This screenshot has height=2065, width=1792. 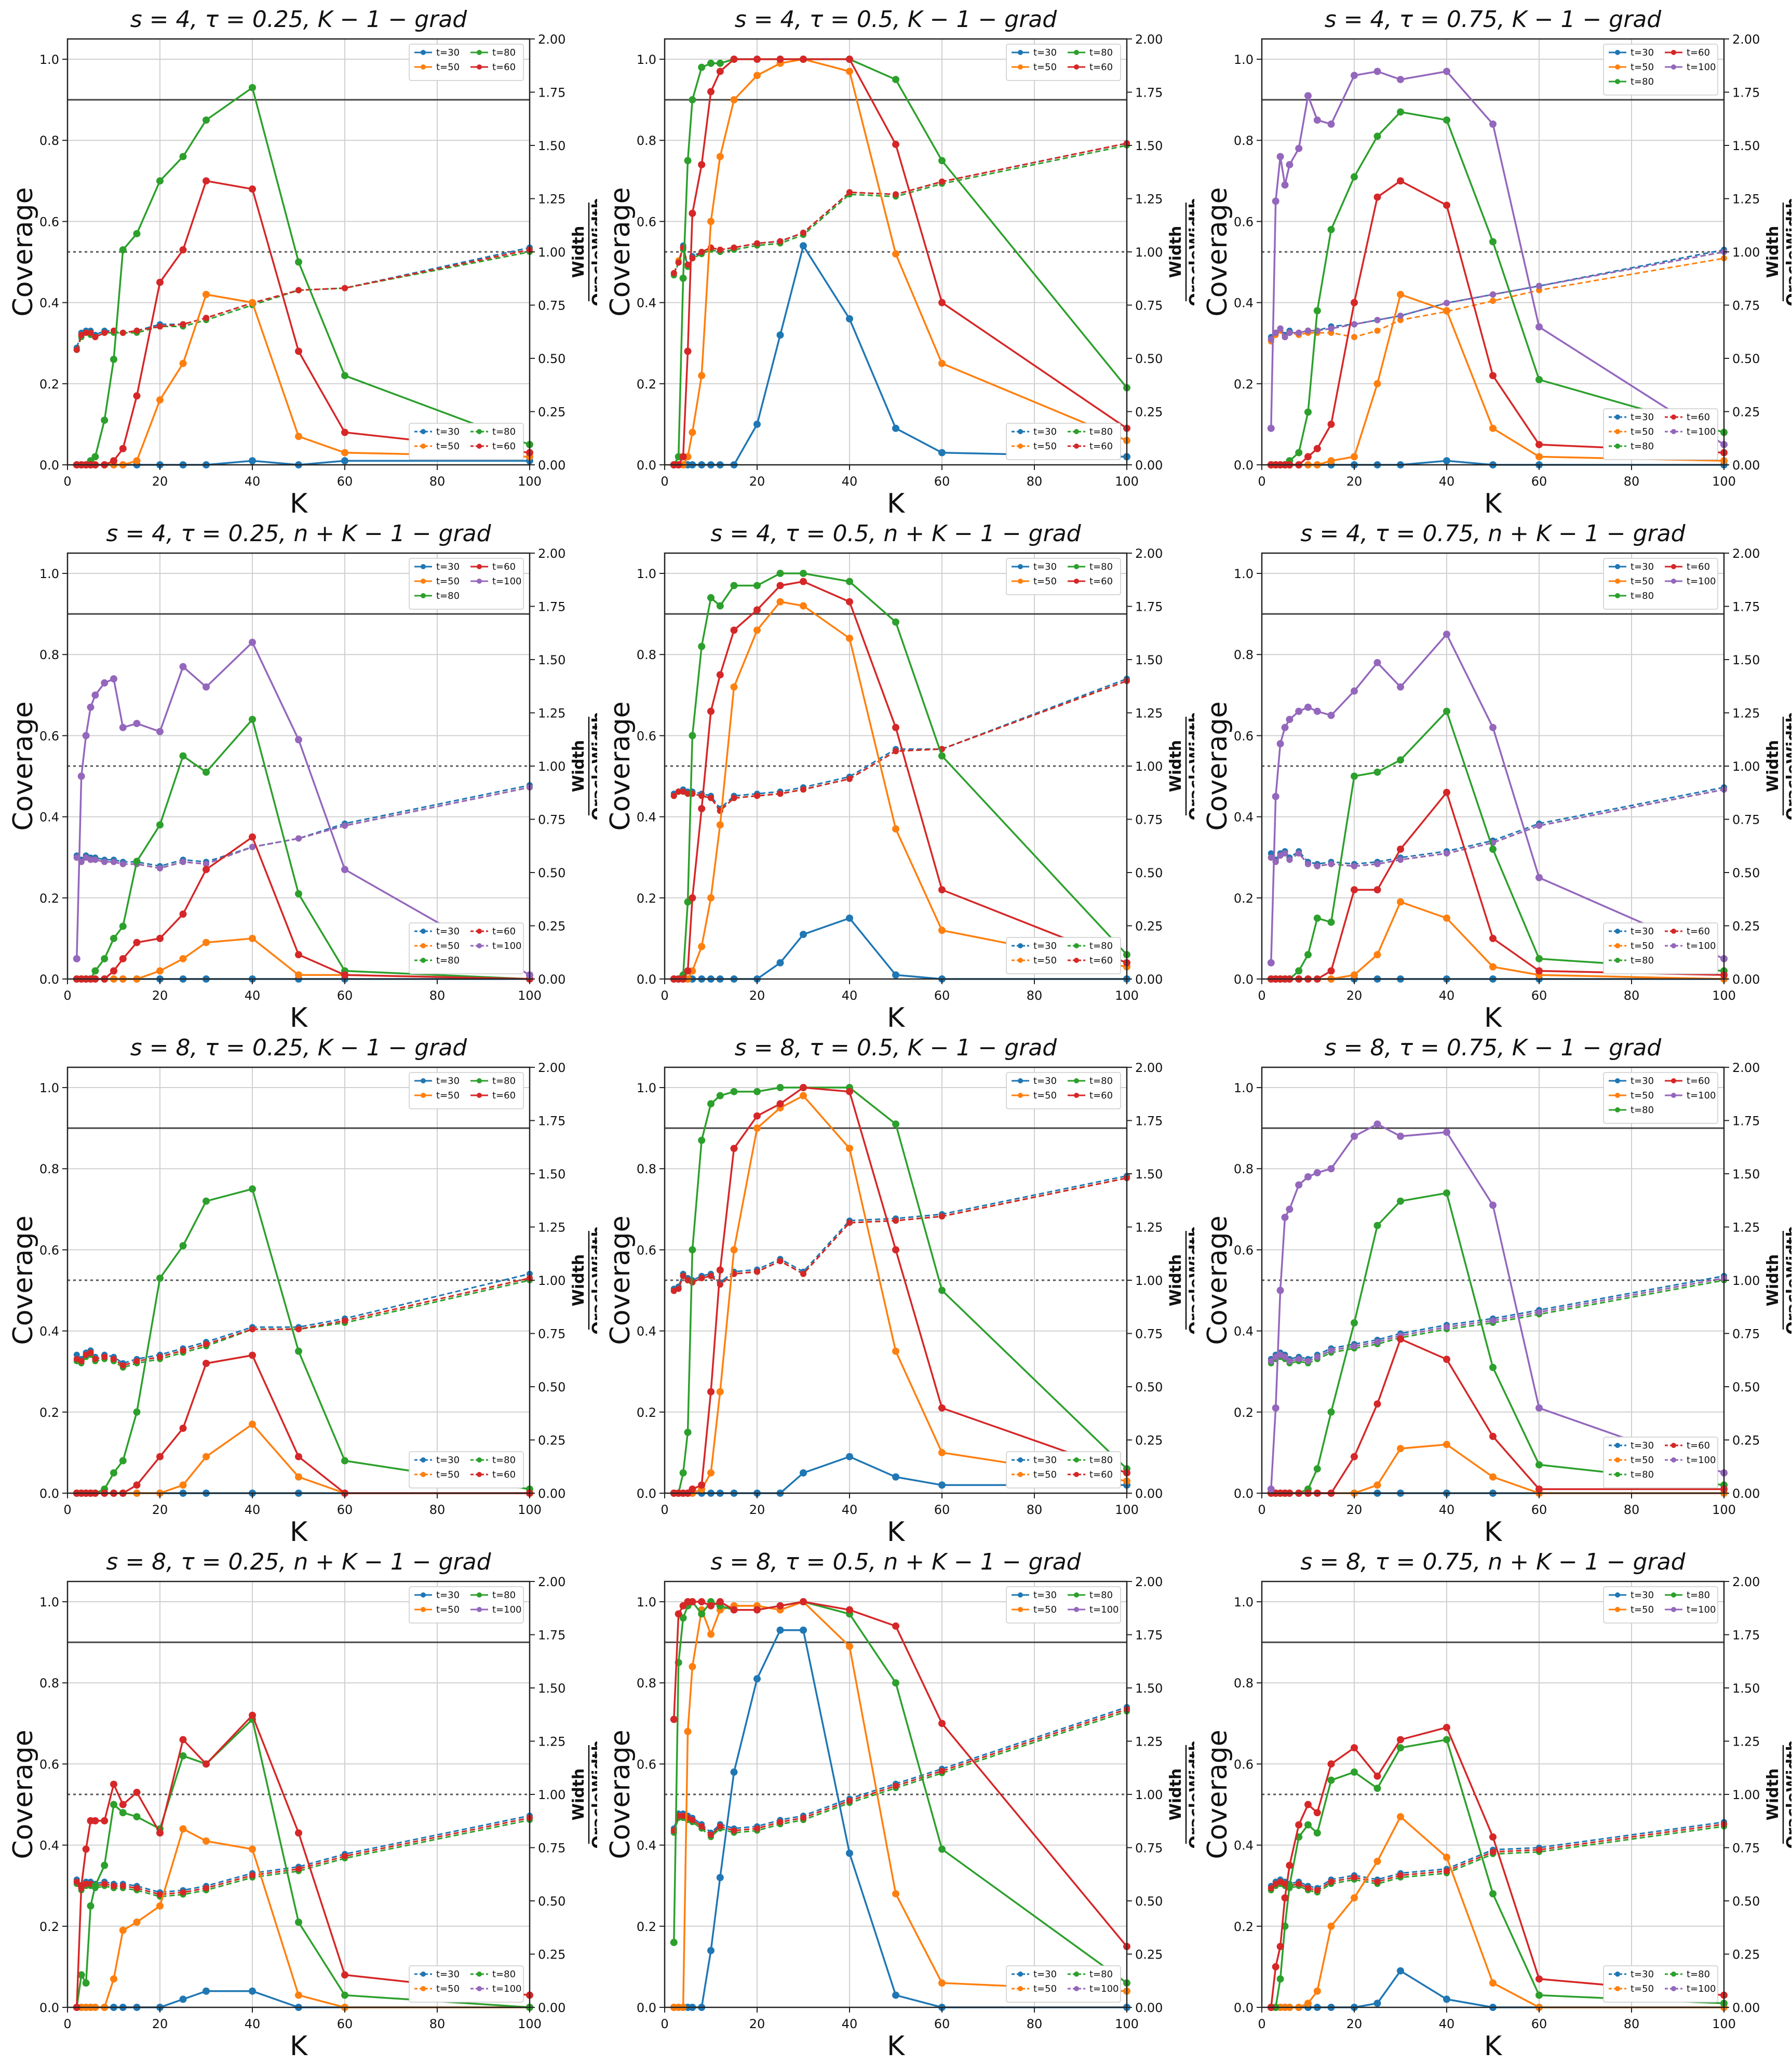 I want to click on y-tick-label: 0.4, so click(x=646, y=1846).